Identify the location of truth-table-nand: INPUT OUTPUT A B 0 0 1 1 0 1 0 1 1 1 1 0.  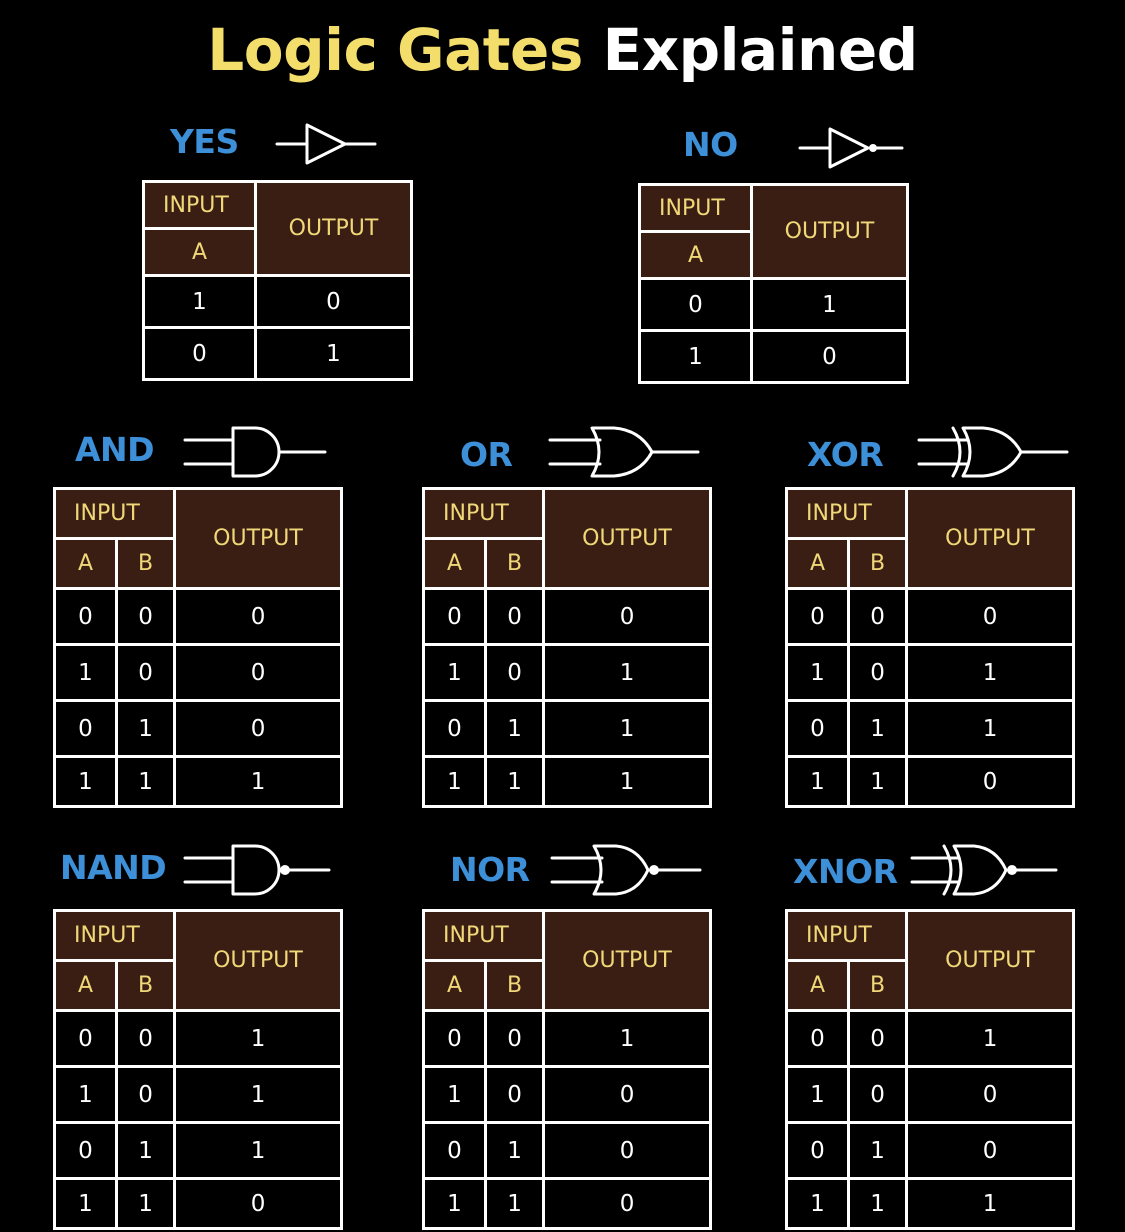
(198, 1069).